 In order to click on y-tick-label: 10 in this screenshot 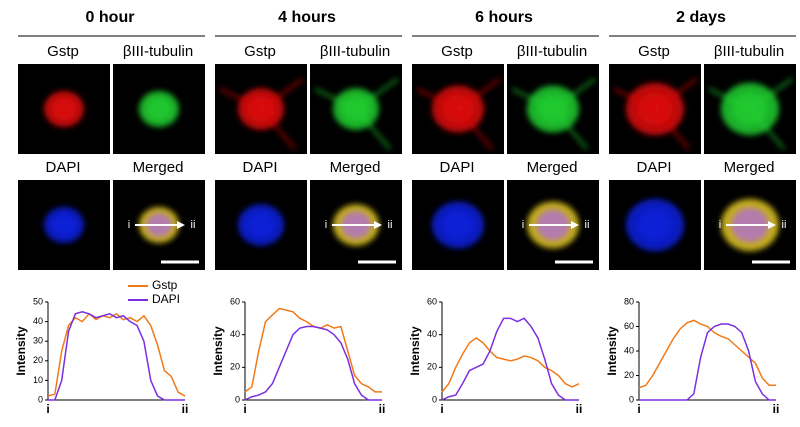, I will do `click(38, 380)`.